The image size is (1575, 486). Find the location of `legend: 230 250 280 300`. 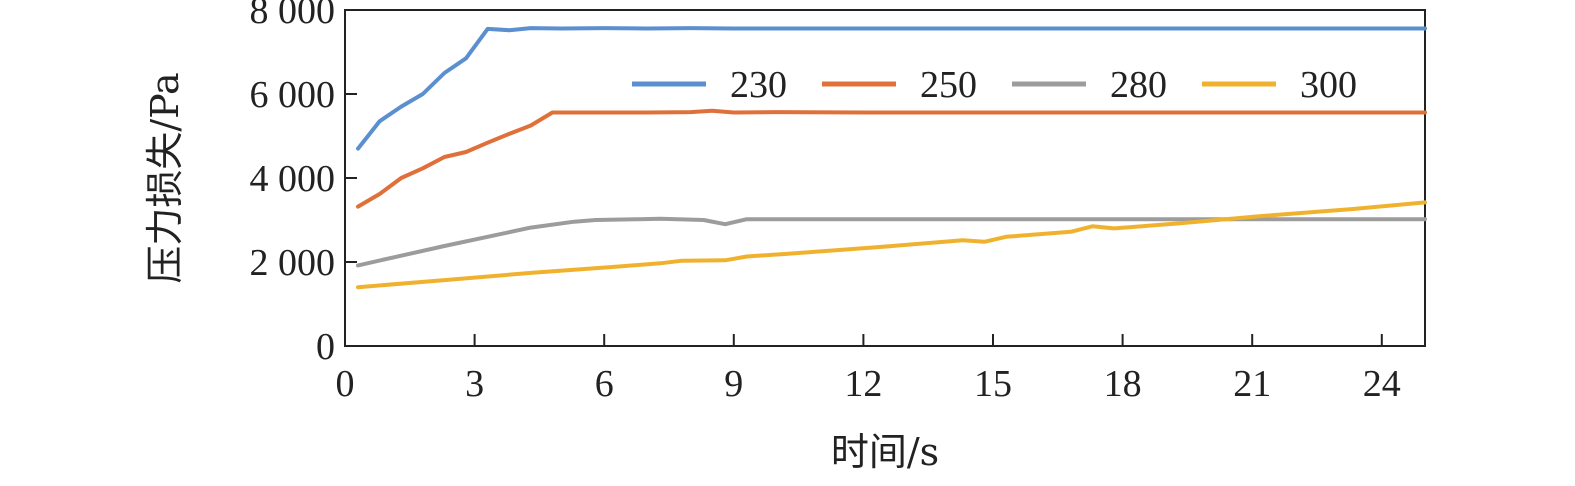

legend: 230 250 280 300 is located at coordinates (994, 85).